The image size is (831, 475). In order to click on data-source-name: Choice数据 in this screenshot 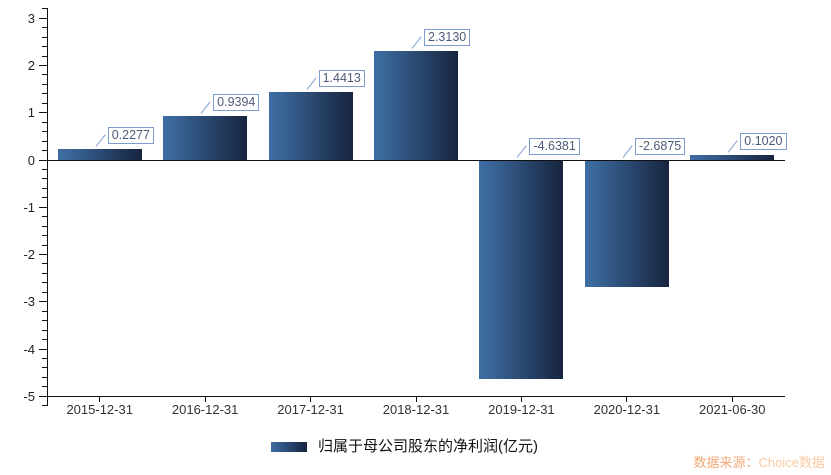, I will do `click(791, 462)`.